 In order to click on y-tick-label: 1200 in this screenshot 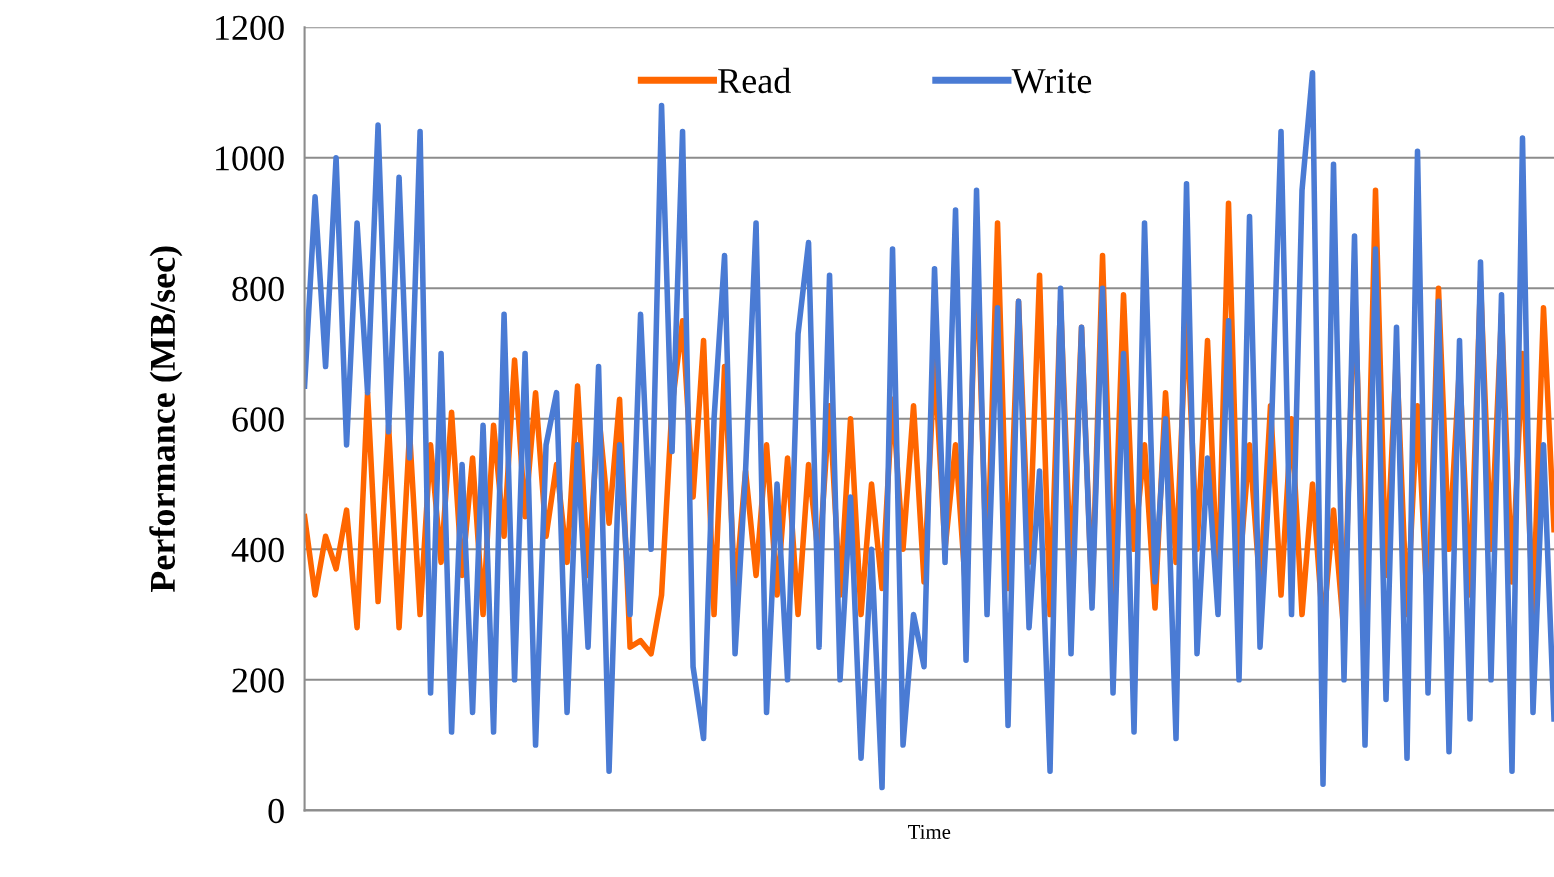, I will do `click(250, 28)`.